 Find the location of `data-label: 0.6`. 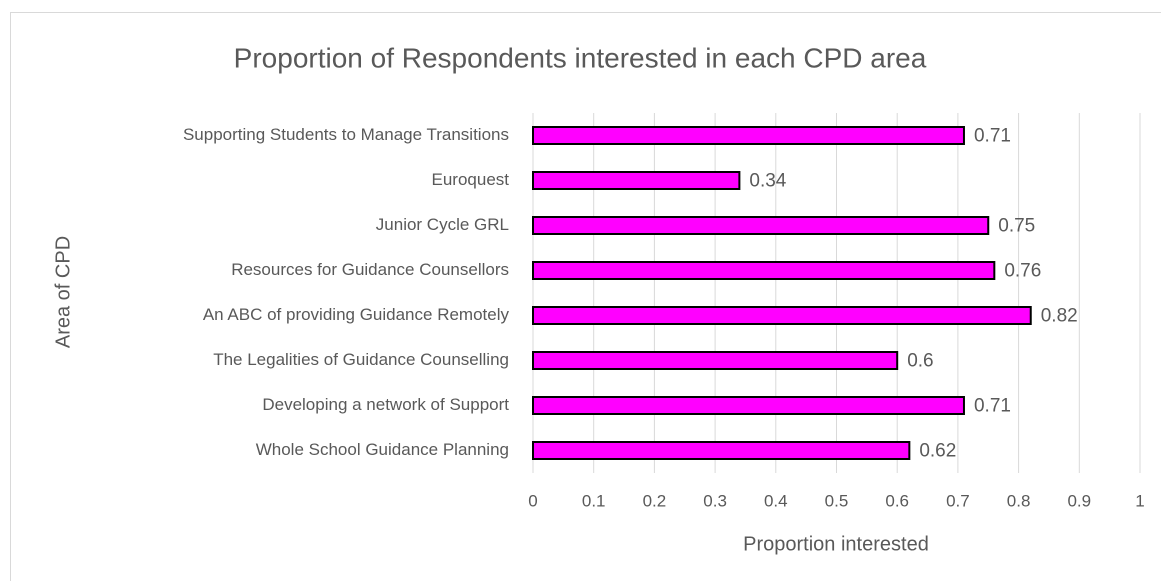

data-label: 0.6 is located at coordinates (920, 361).